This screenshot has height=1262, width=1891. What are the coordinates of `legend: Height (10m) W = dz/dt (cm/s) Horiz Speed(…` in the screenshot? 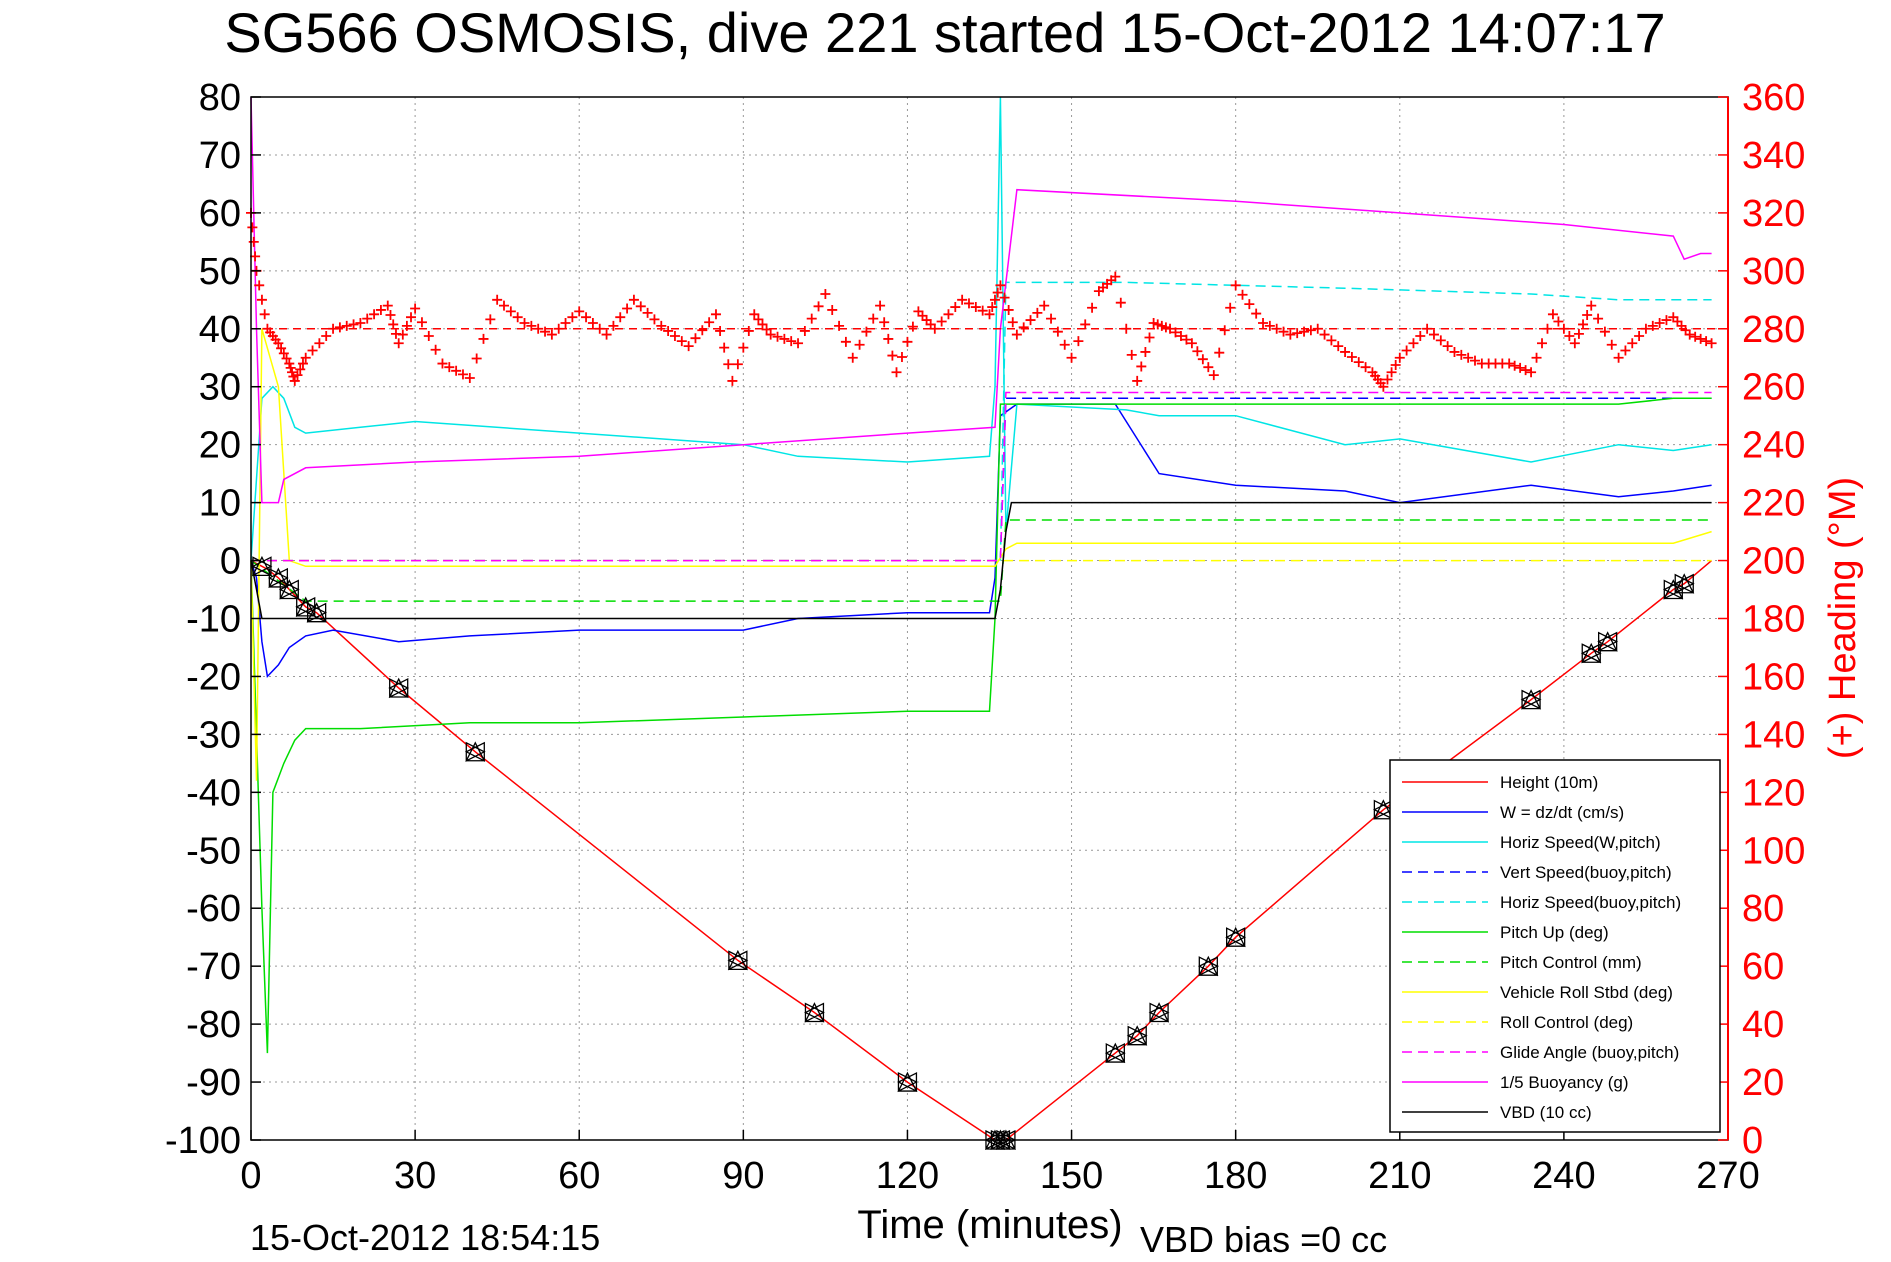 It's located at (1555, 946).